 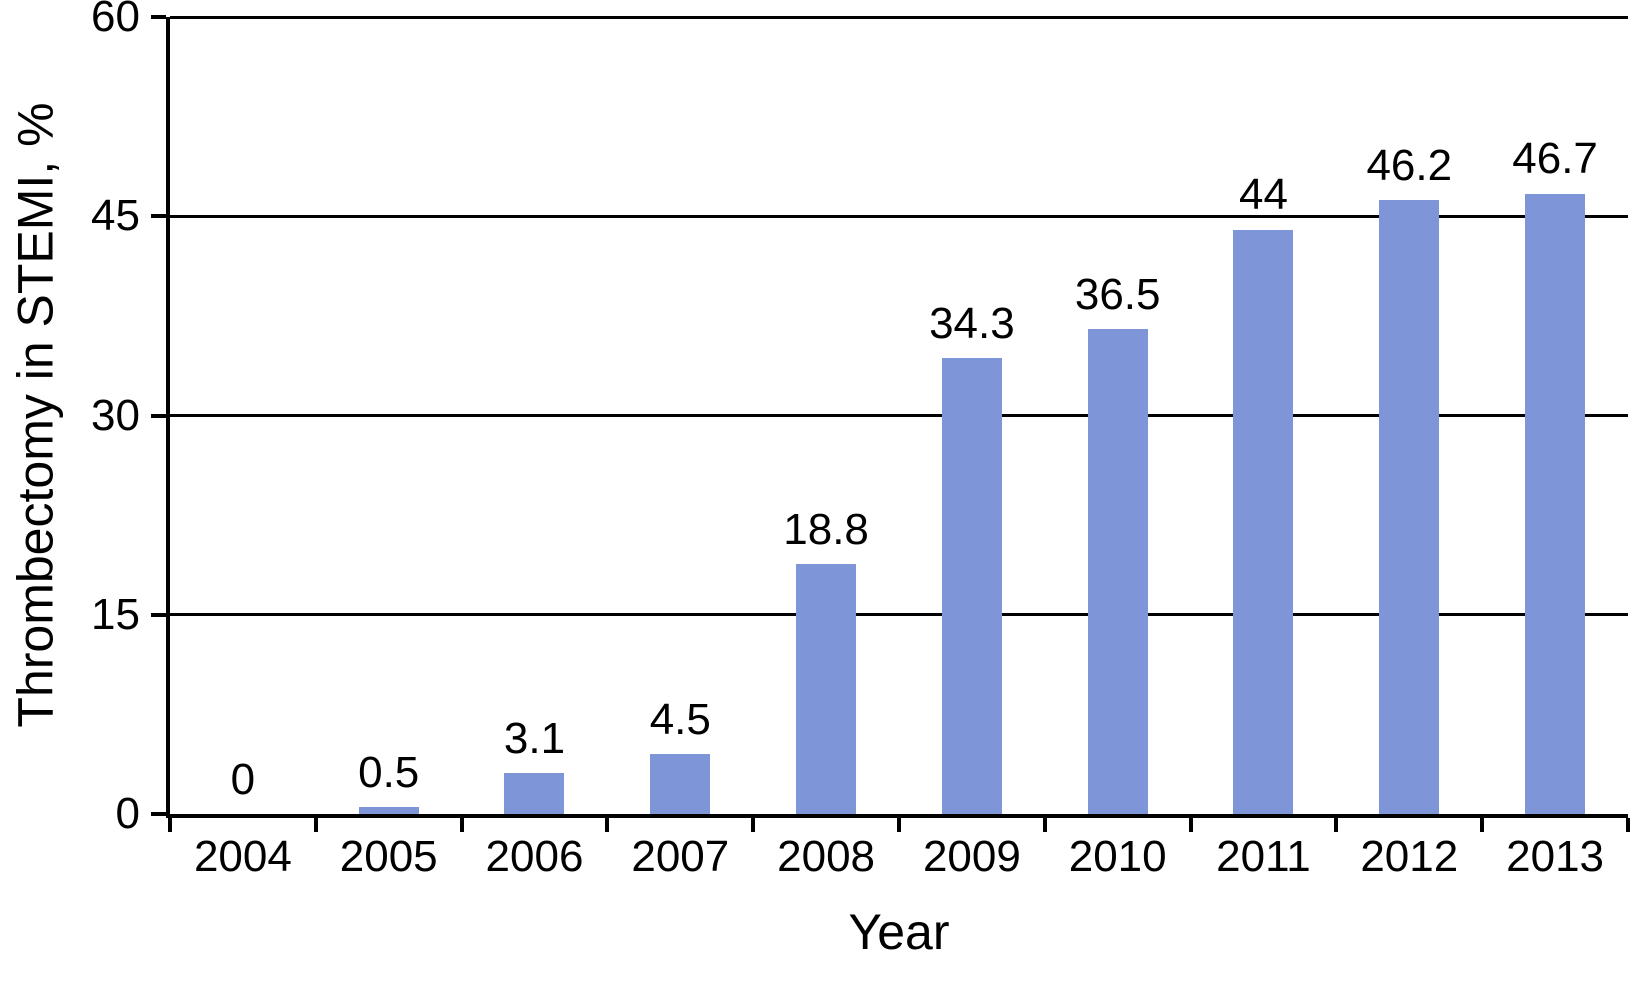 I want to click on bar-cell-2006: 3.1, so click(x=535, y=415).